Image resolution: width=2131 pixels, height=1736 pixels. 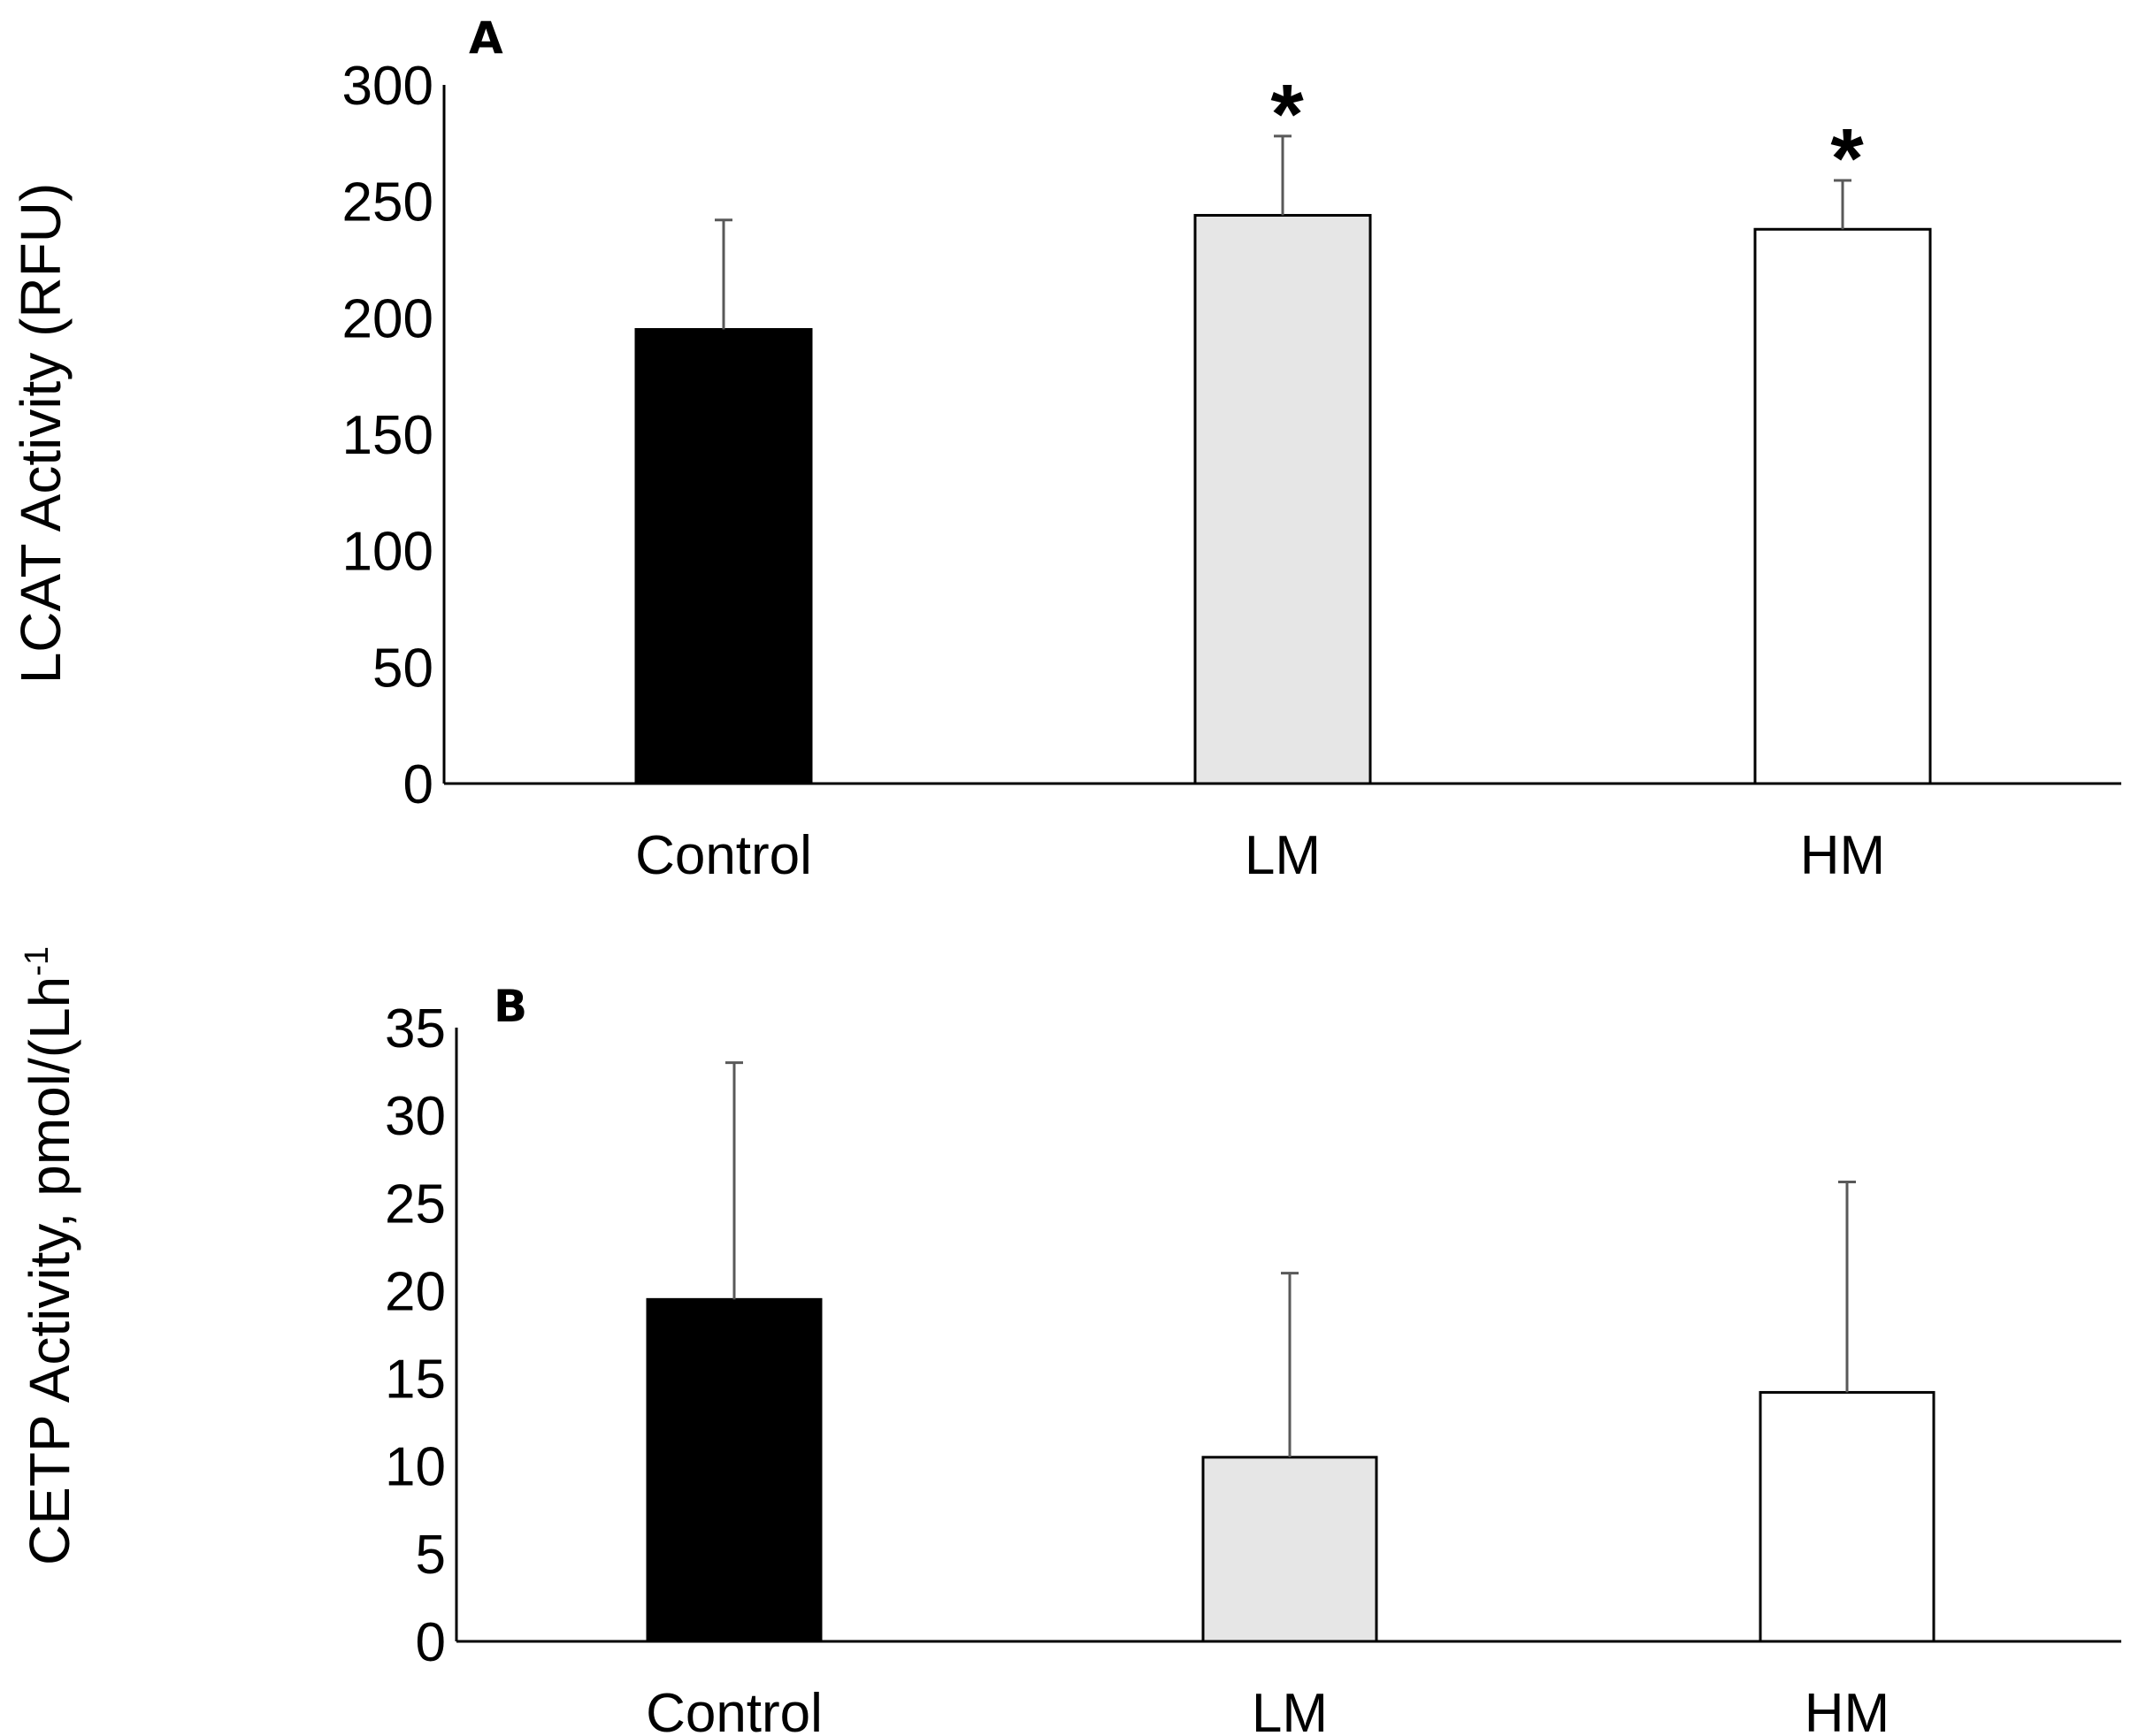 I want to click on panel-b-y-tick-label: 0, so click(x=431, y=1642).